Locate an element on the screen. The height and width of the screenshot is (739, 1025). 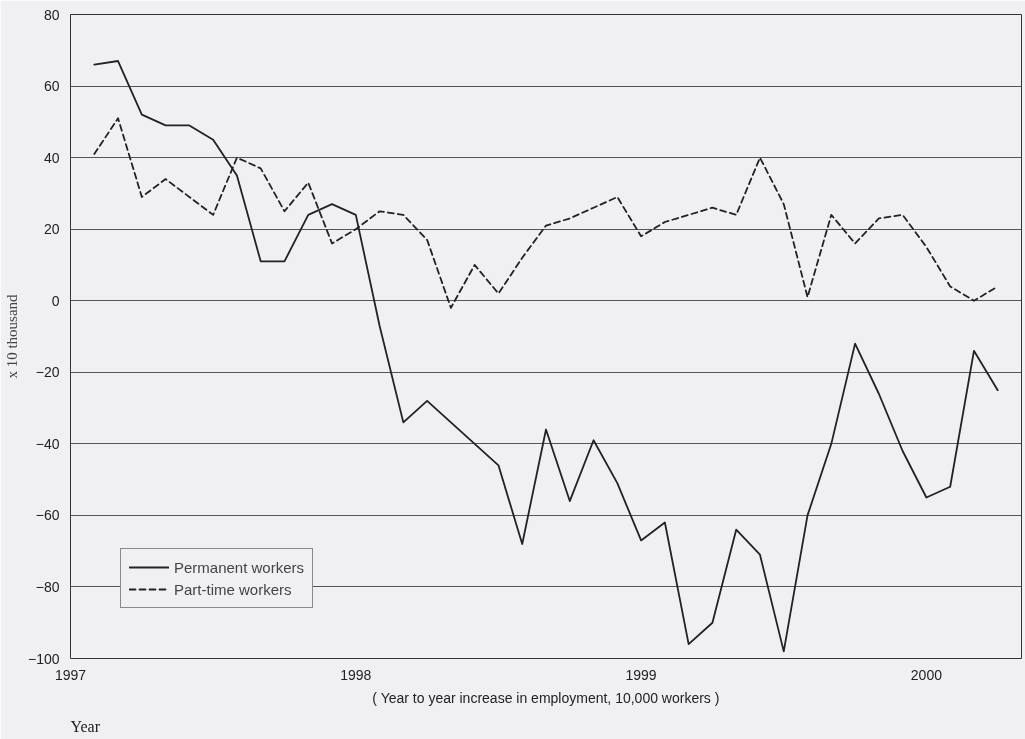
legend-label: Part-time workers is located at coordinates (233, 589).